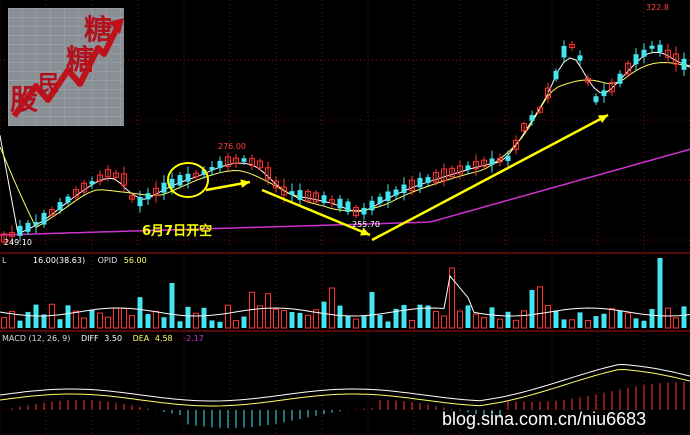 Image resolution: width=690 pixels, height=435 pixels. Describe the element at coordinates (74, 261) in the screenshot. I see `volume-header: L 16.00(38.63) OPID 56.00` at that location.